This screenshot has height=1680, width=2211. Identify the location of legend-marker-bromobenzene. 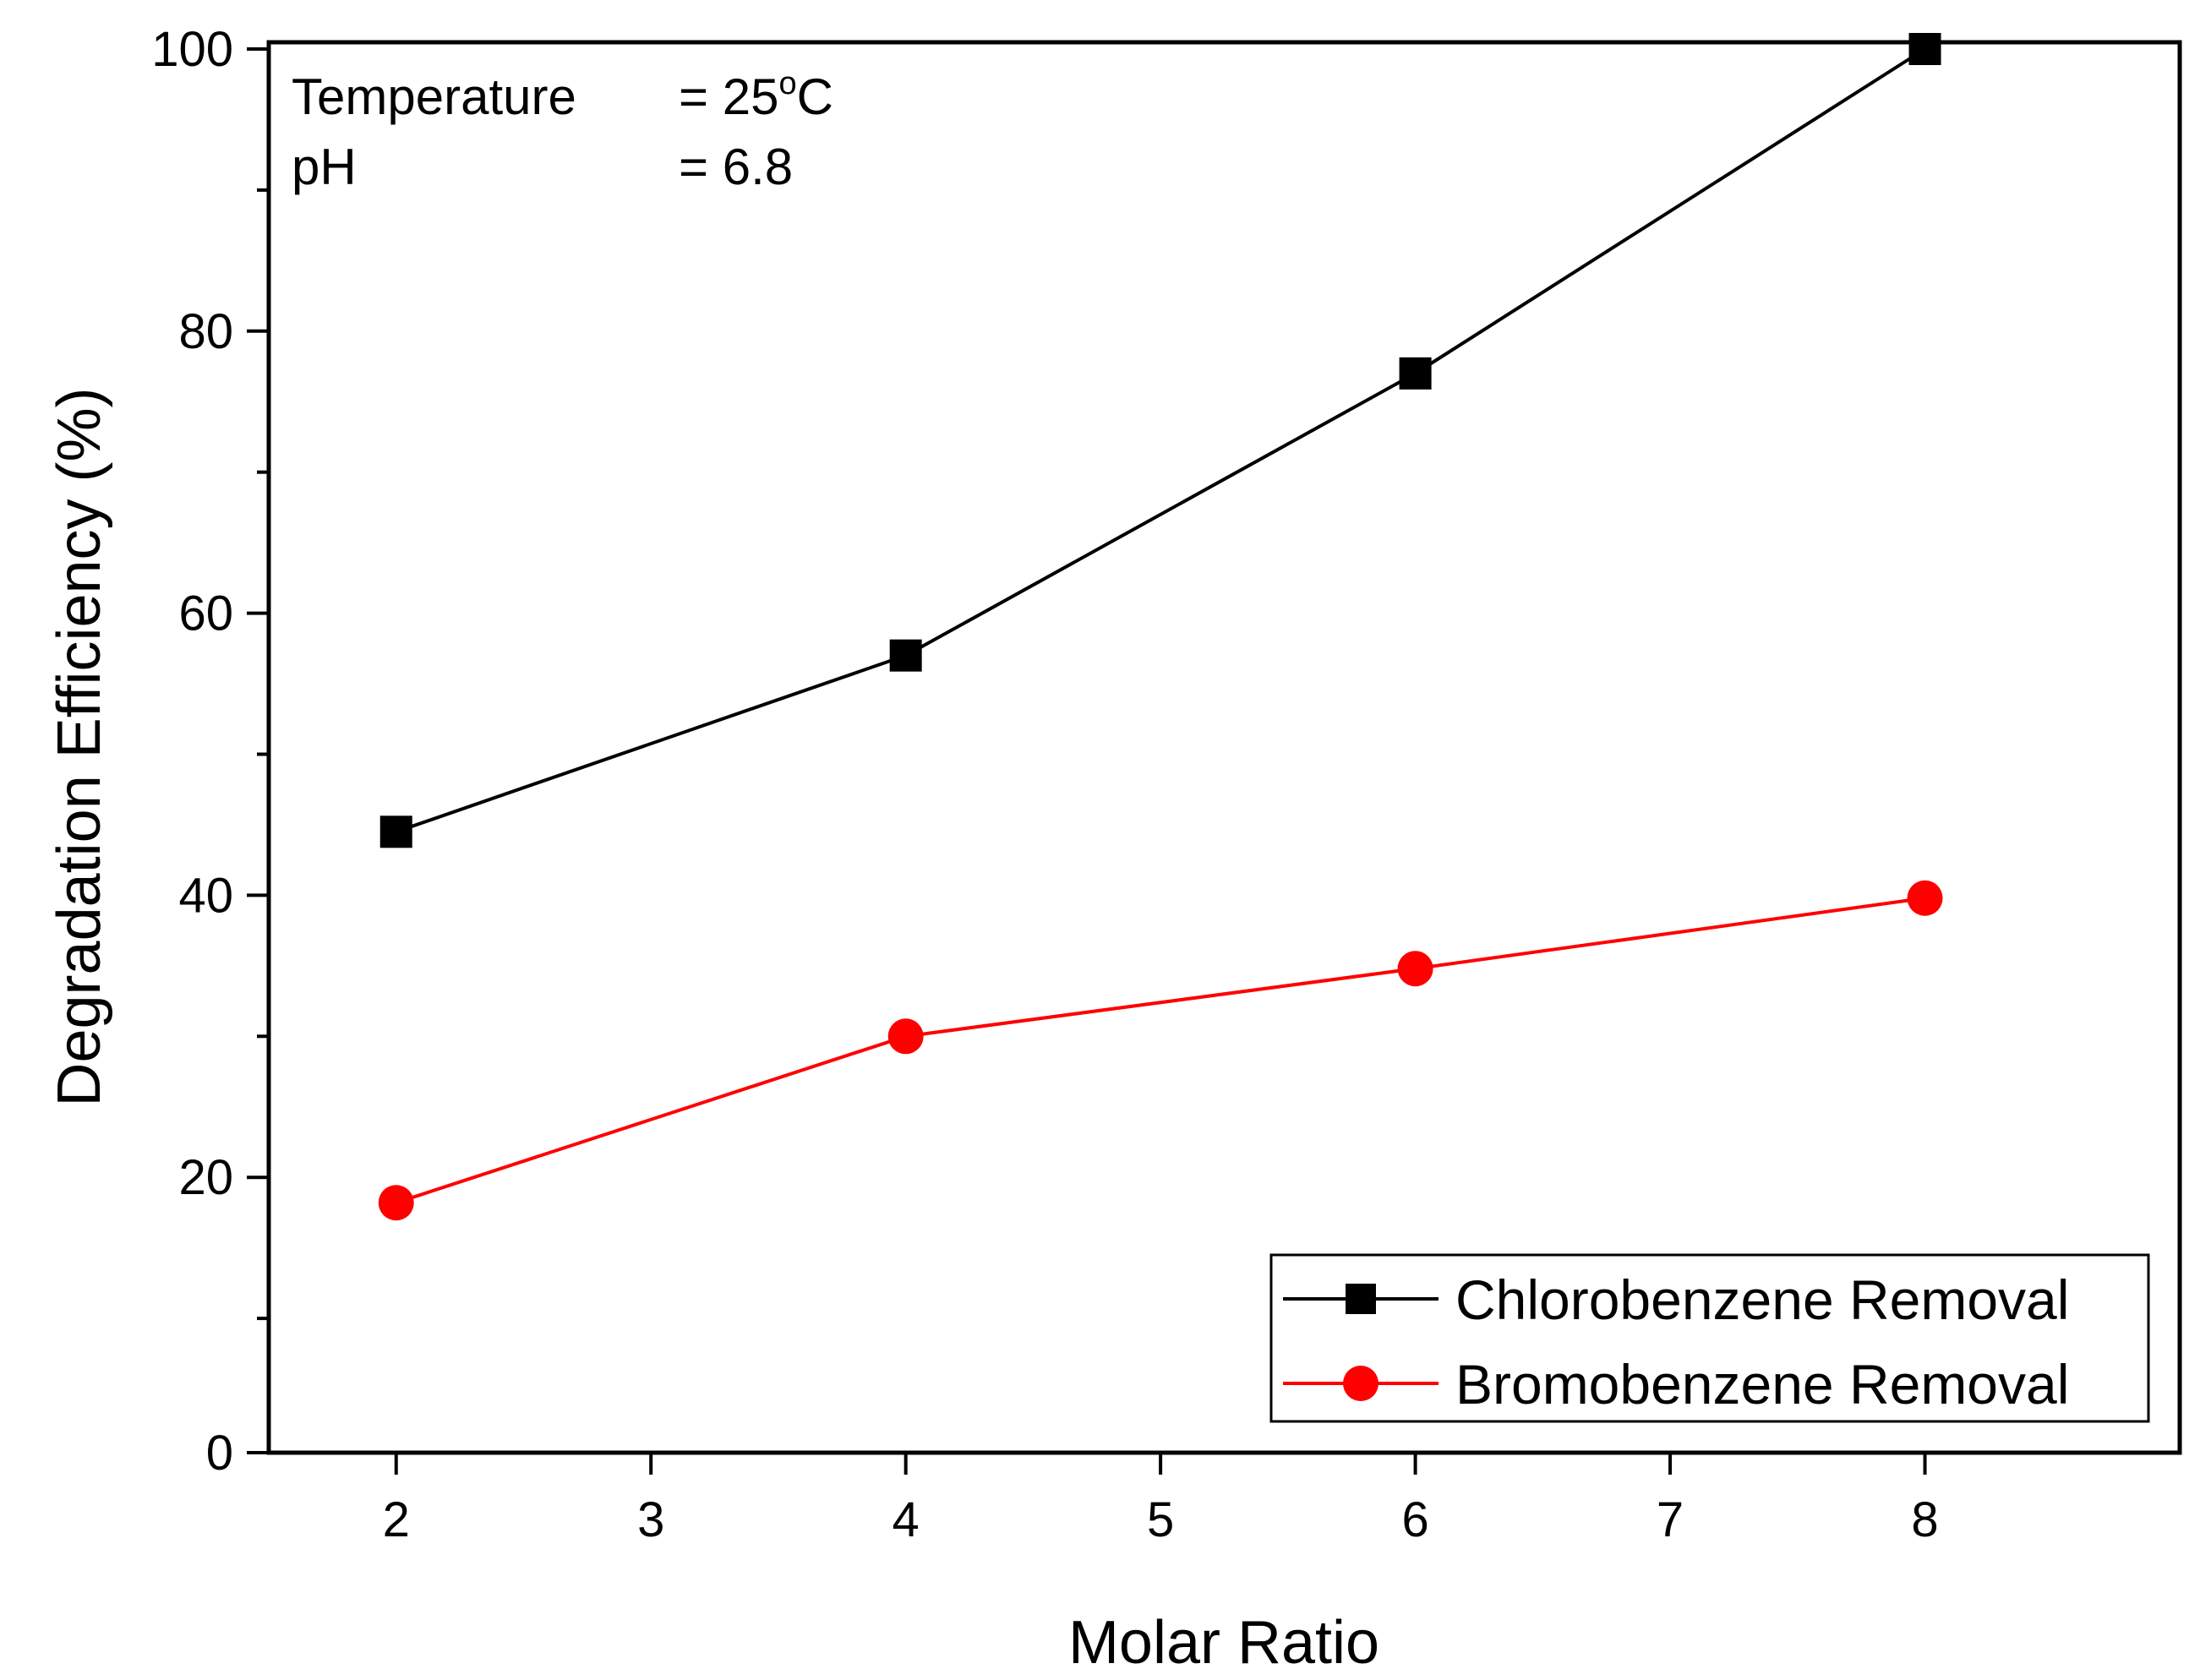
(1360, 1383).